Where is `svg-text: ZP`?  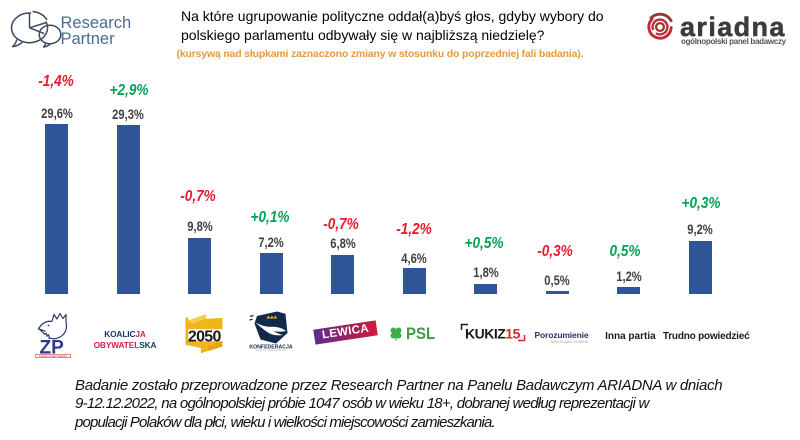
svg-text: ZP is located at coordinates (52, 347).